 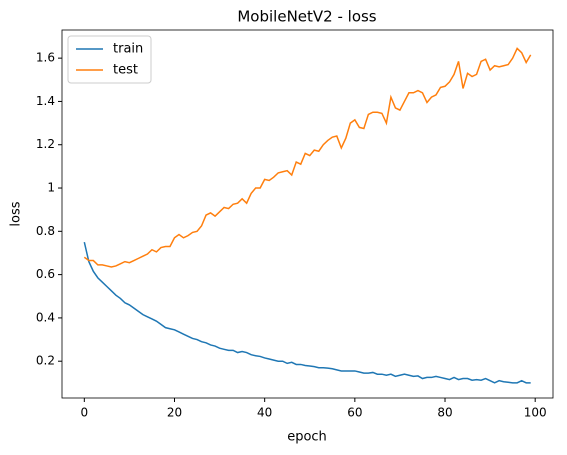 What do you see at coordinates (16, 213) in the screenshot?
I see `y-axis-label: loss` at bounding box center [16, 213].